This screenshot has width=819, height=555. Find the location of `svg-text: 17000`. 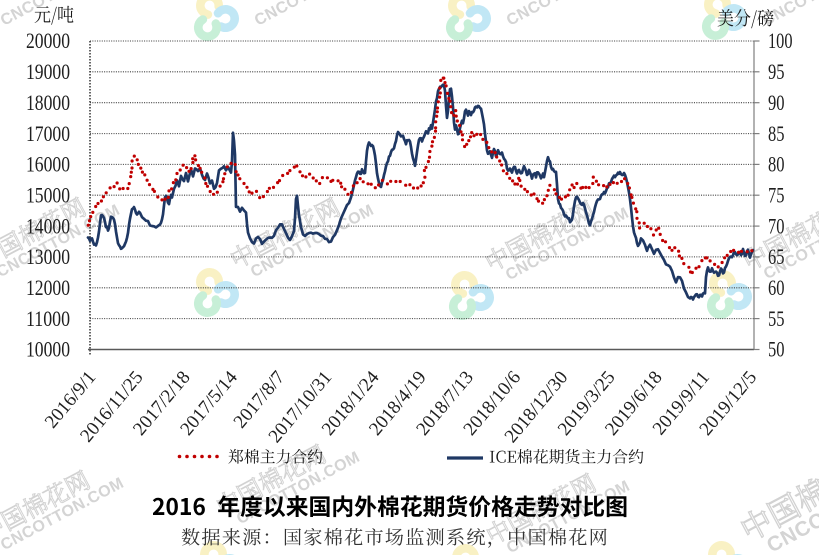

svg-text: 17000 is located at coordinates (48, 133).